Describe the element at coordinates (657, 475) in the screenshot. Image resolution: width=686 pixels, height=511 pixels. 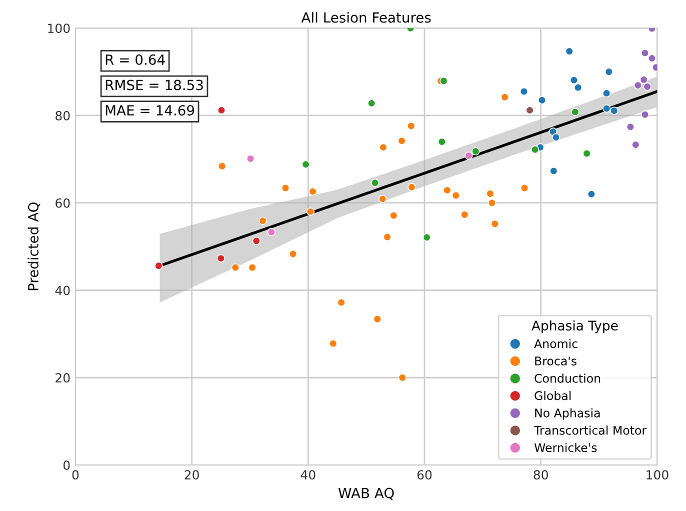
I see `x-tick-label: 100` at that location.